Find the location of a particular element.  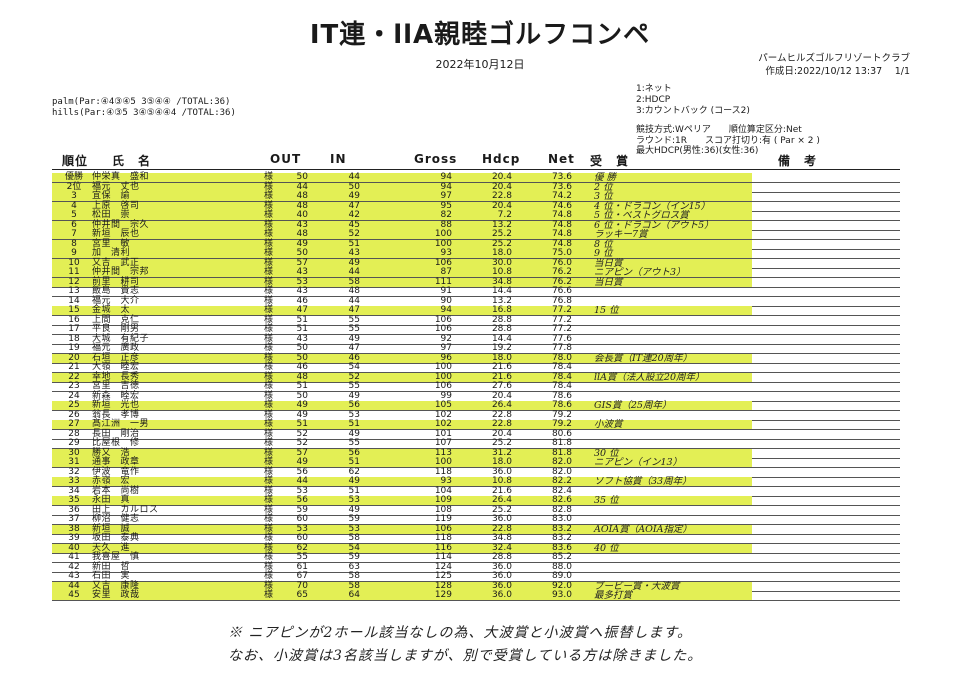

cell-name: 柳沼 健志 is located at coordinates (116, 519).